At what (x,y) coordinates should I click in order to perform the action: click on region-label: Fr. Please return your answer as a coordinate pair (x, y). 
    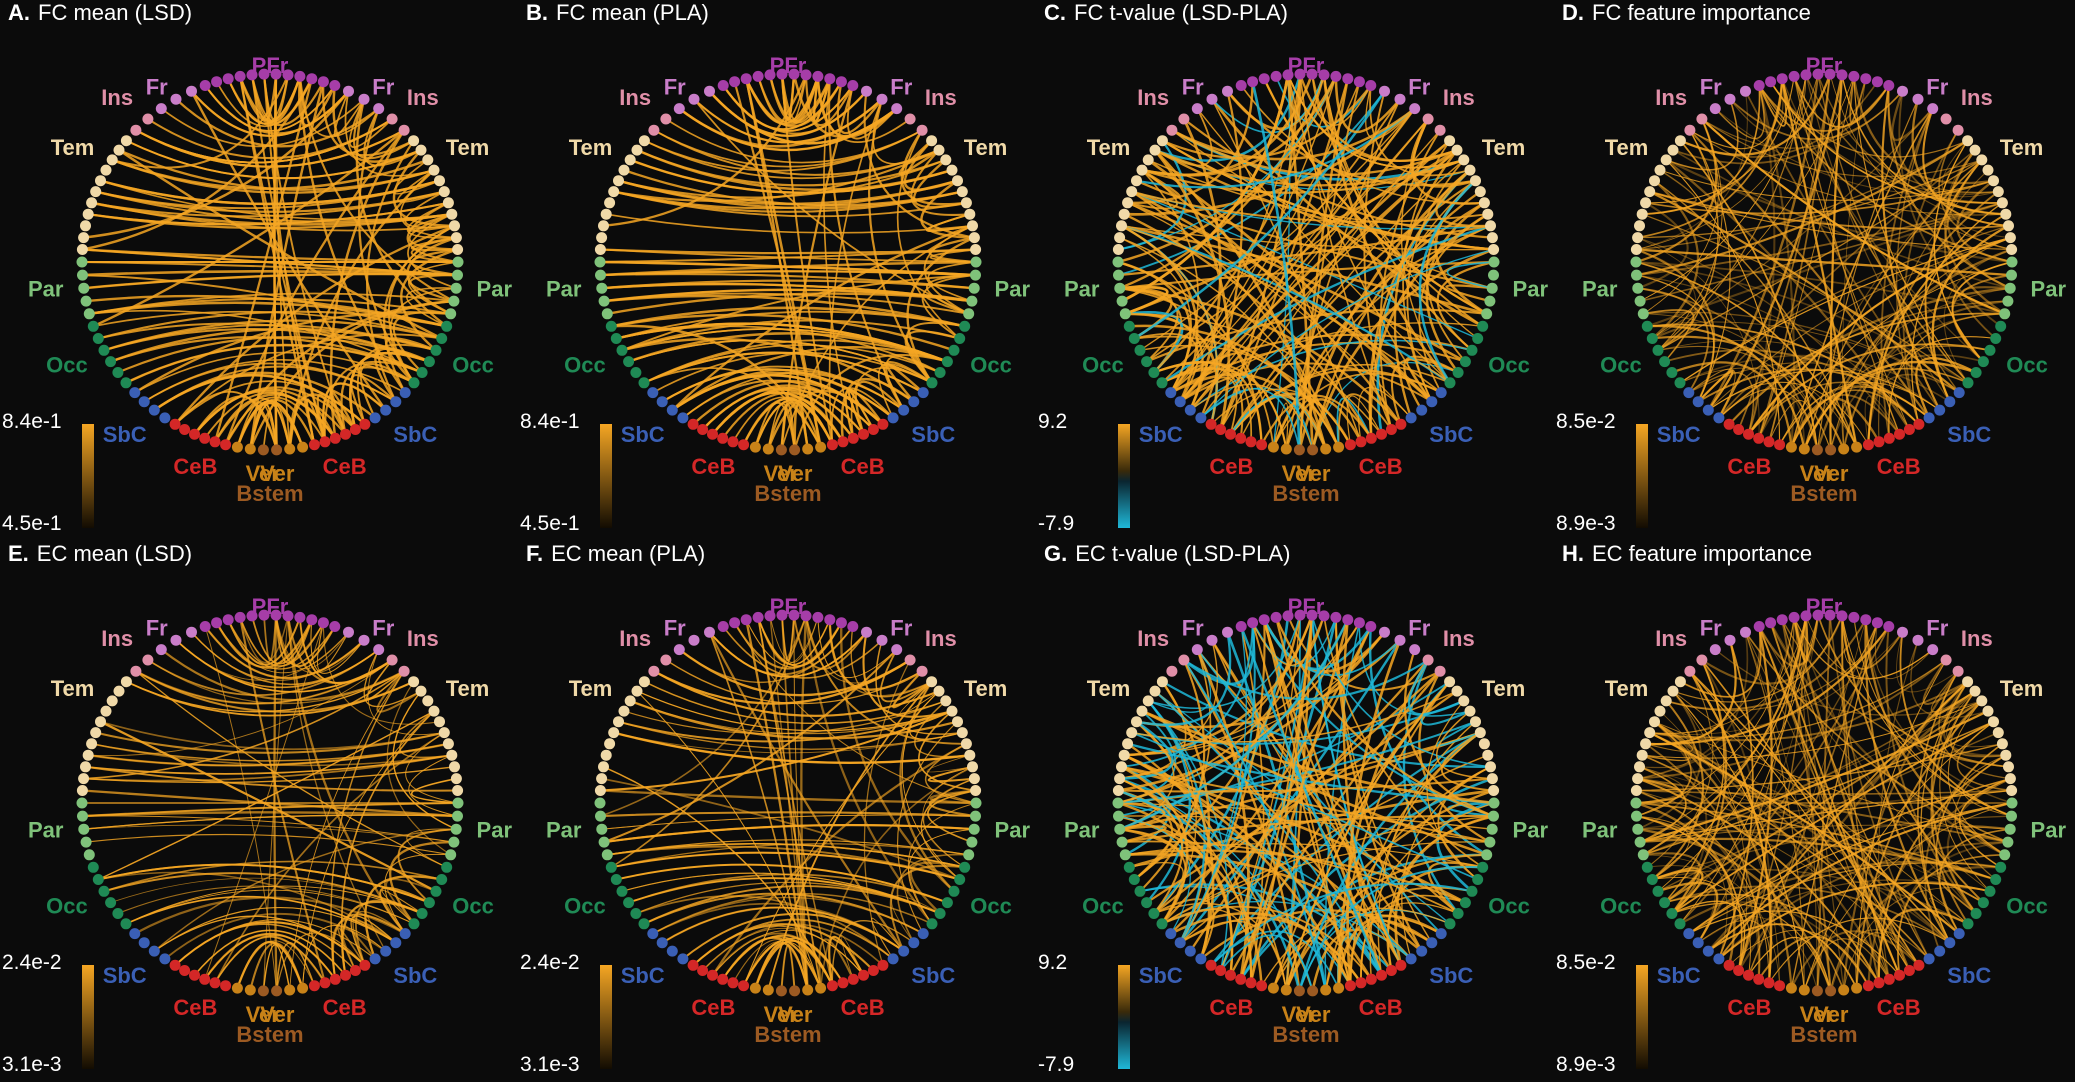
    Looking at the image, I should click on (383, 87).